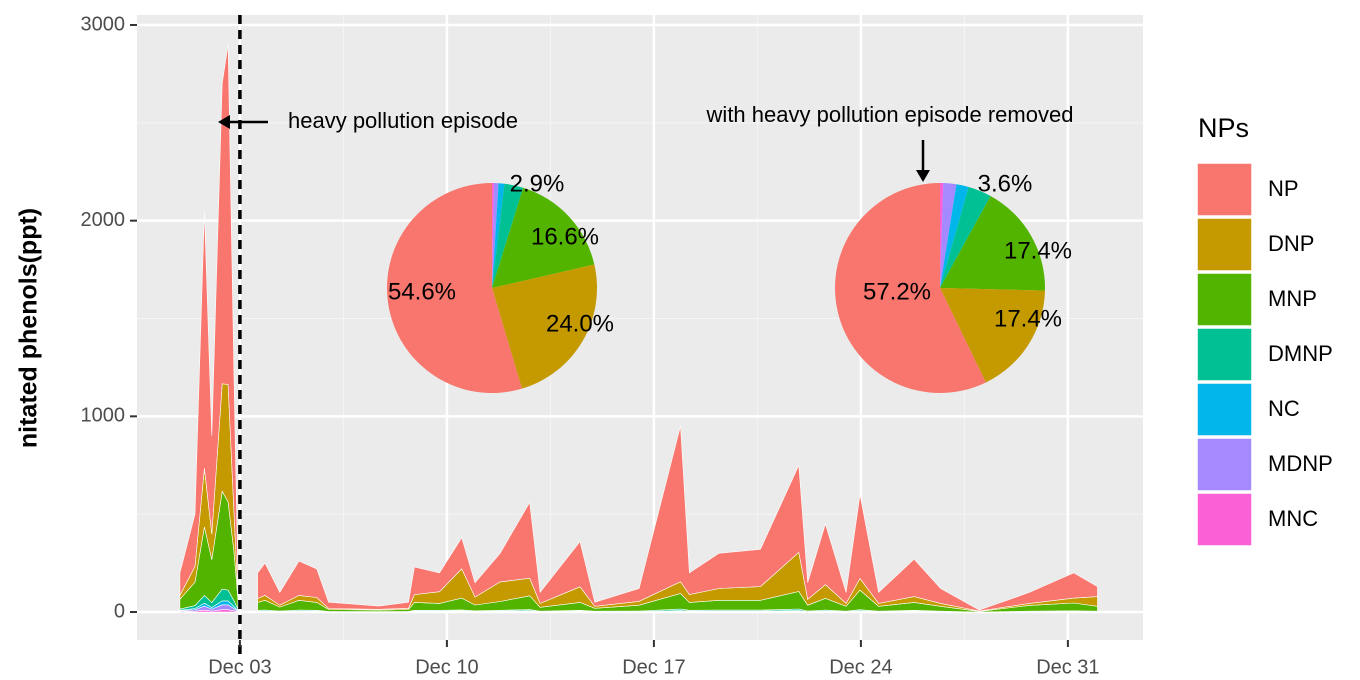 The height and width of the screenshot is (680, 1360). I want to click on annotation: heavy pollution episode, so click(403, 120).